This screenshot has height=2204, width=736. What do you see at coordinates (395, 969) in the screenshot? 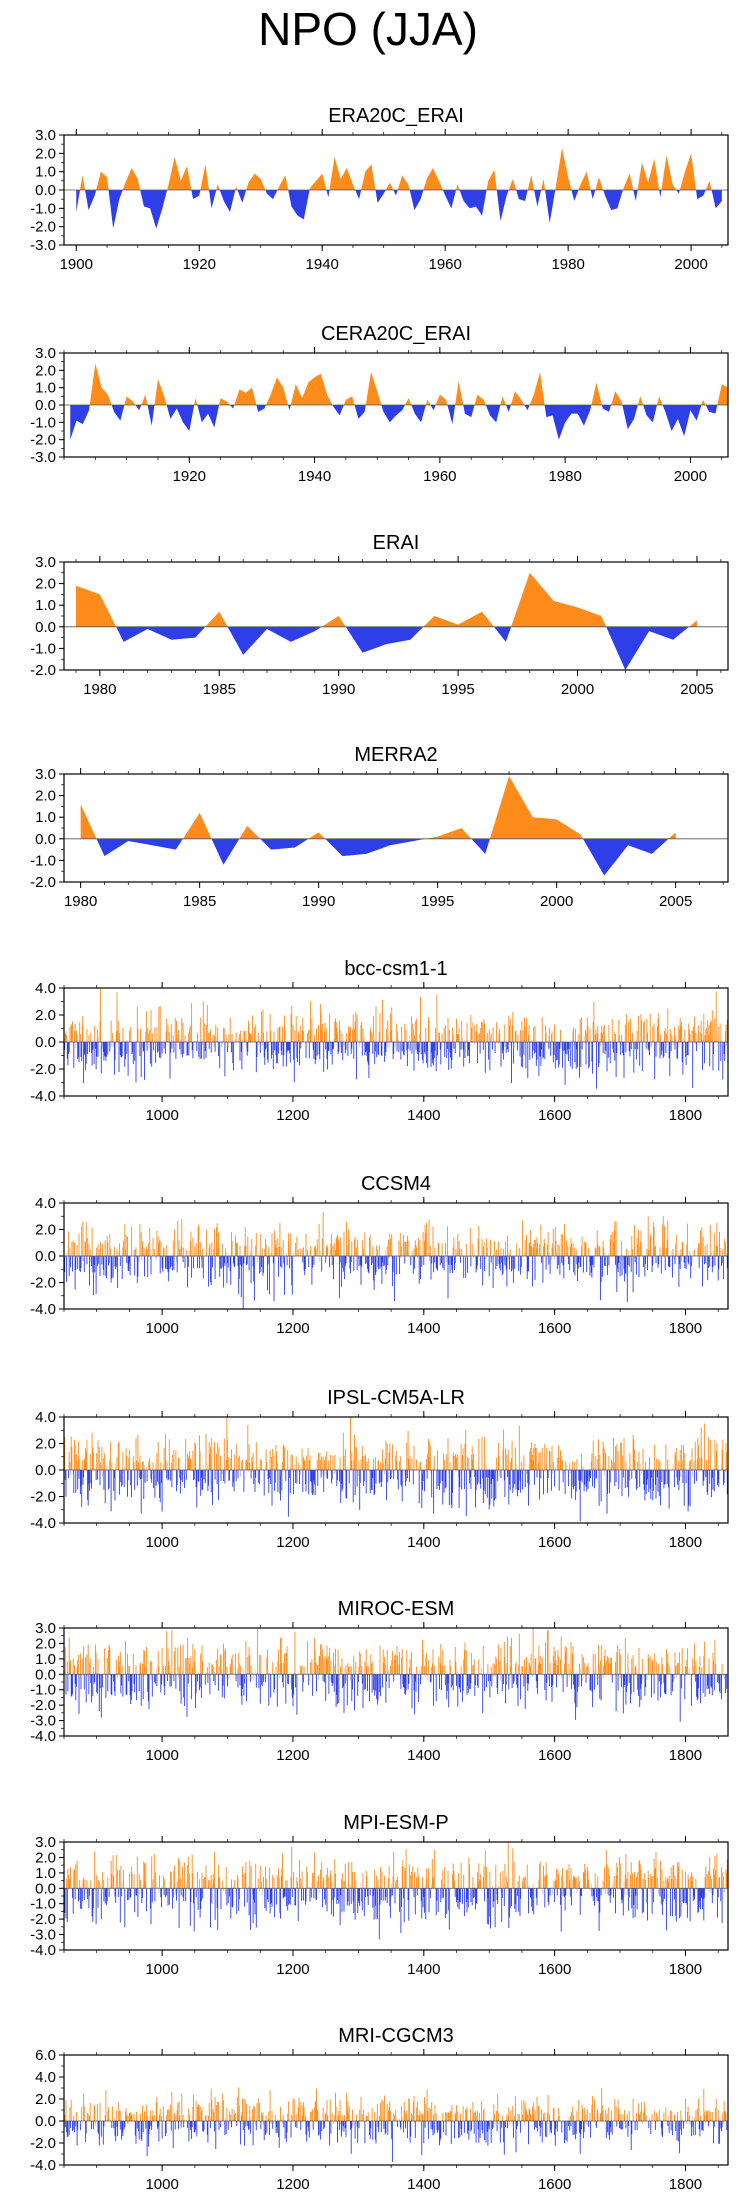
I see `panel-title: bcc-csm1-1` at bounding box center [395, 969].